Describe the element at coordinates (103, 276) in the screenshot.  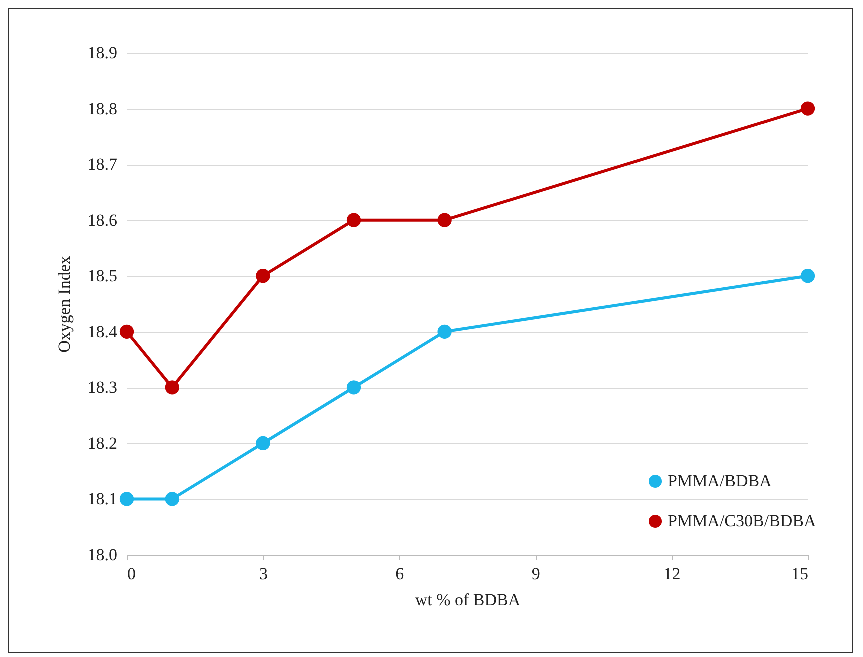
I see `y-tick-label: 18.5` at that location.